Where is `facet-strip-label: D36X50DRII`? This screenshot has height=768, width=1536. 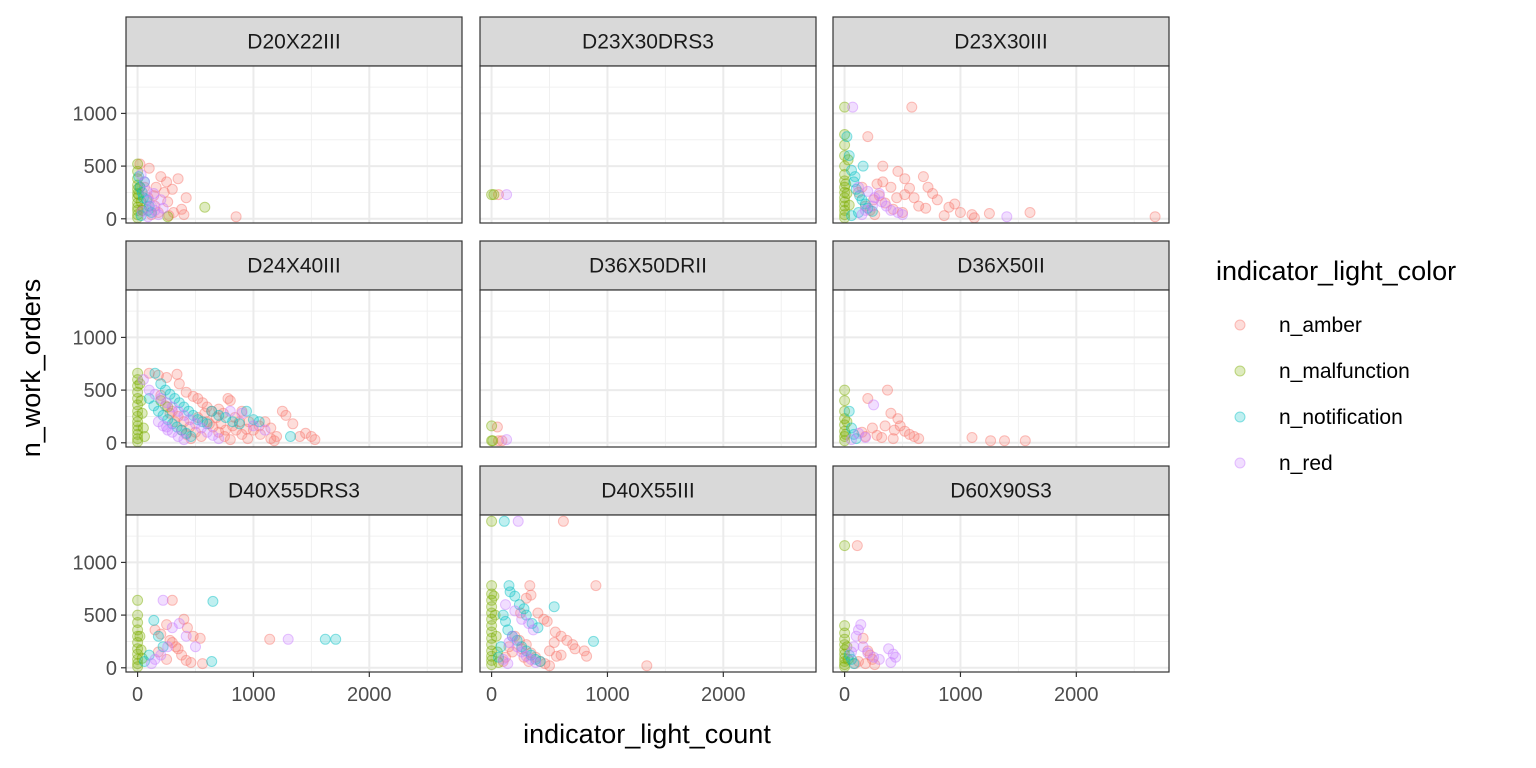 facet-strip-label: D36X50DRII is located at coordinates (648, 266).